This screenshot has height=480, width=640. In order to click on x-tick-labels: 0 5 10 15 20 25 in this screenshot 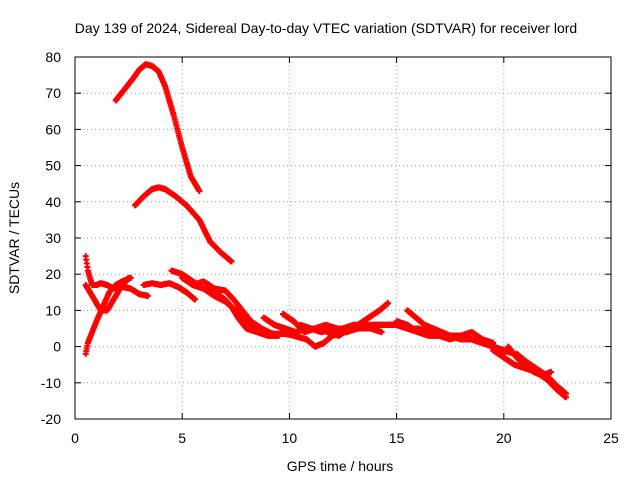, I will do `click(345, 438)`.